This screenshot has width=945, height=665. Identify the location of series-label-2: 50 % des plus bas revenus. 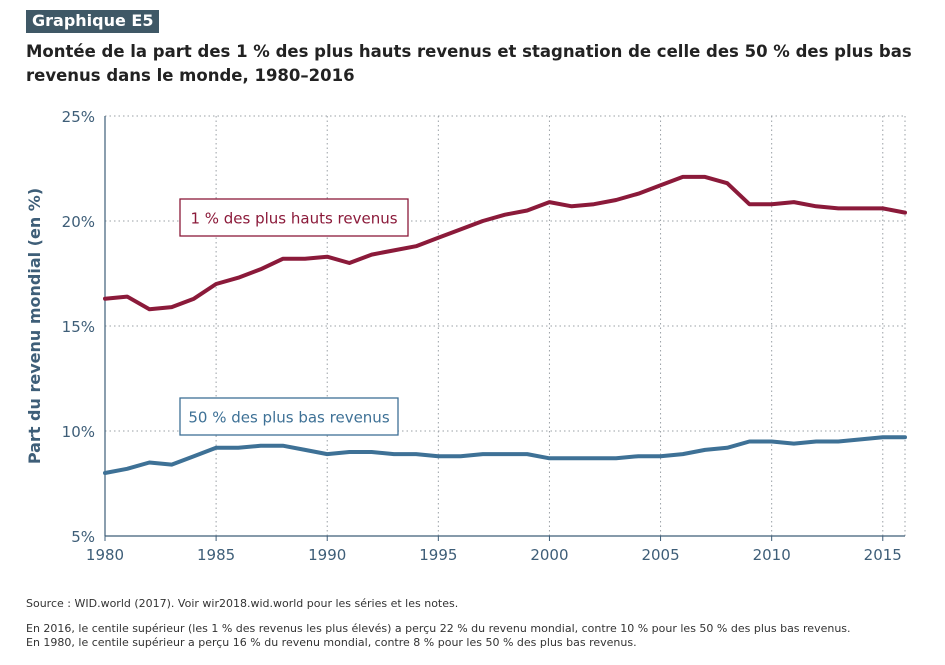
(289, 416).